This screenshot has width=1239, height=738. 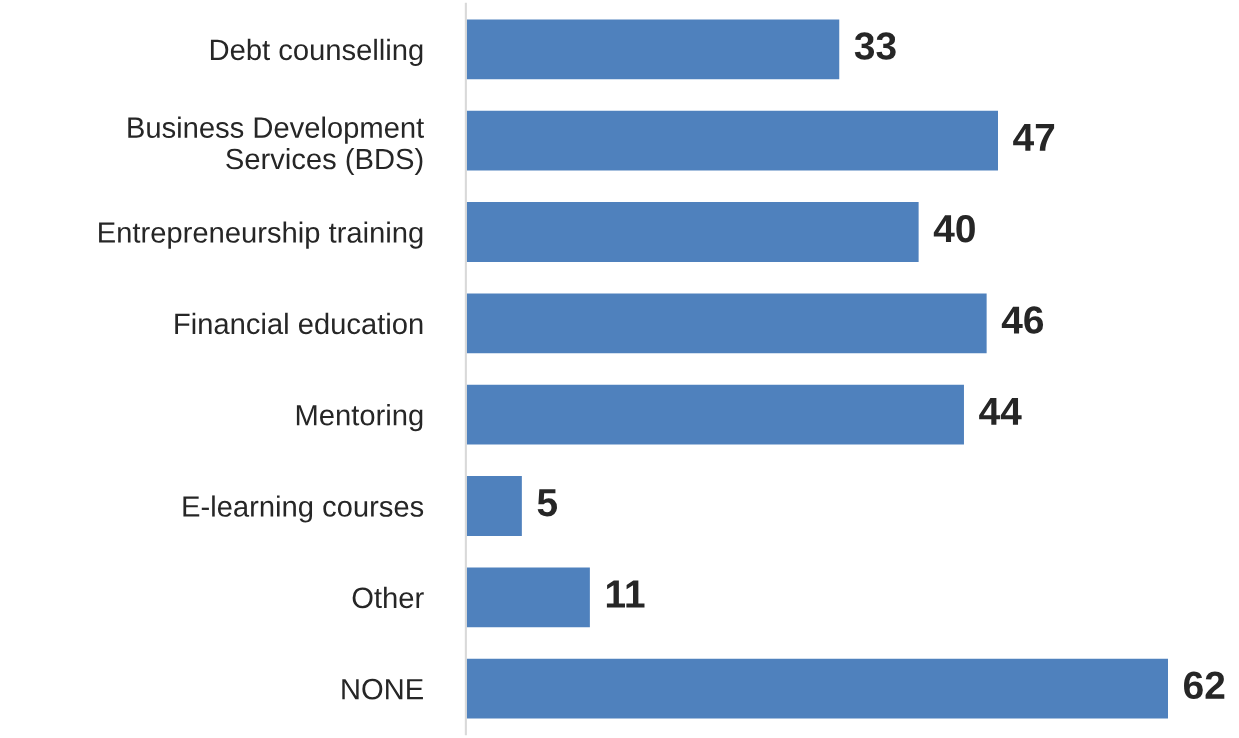 What do you see at coordinates (359, 418) in the screenshot?
I see `y-tick-label: Mentoring` at bounding box center [359, 418].